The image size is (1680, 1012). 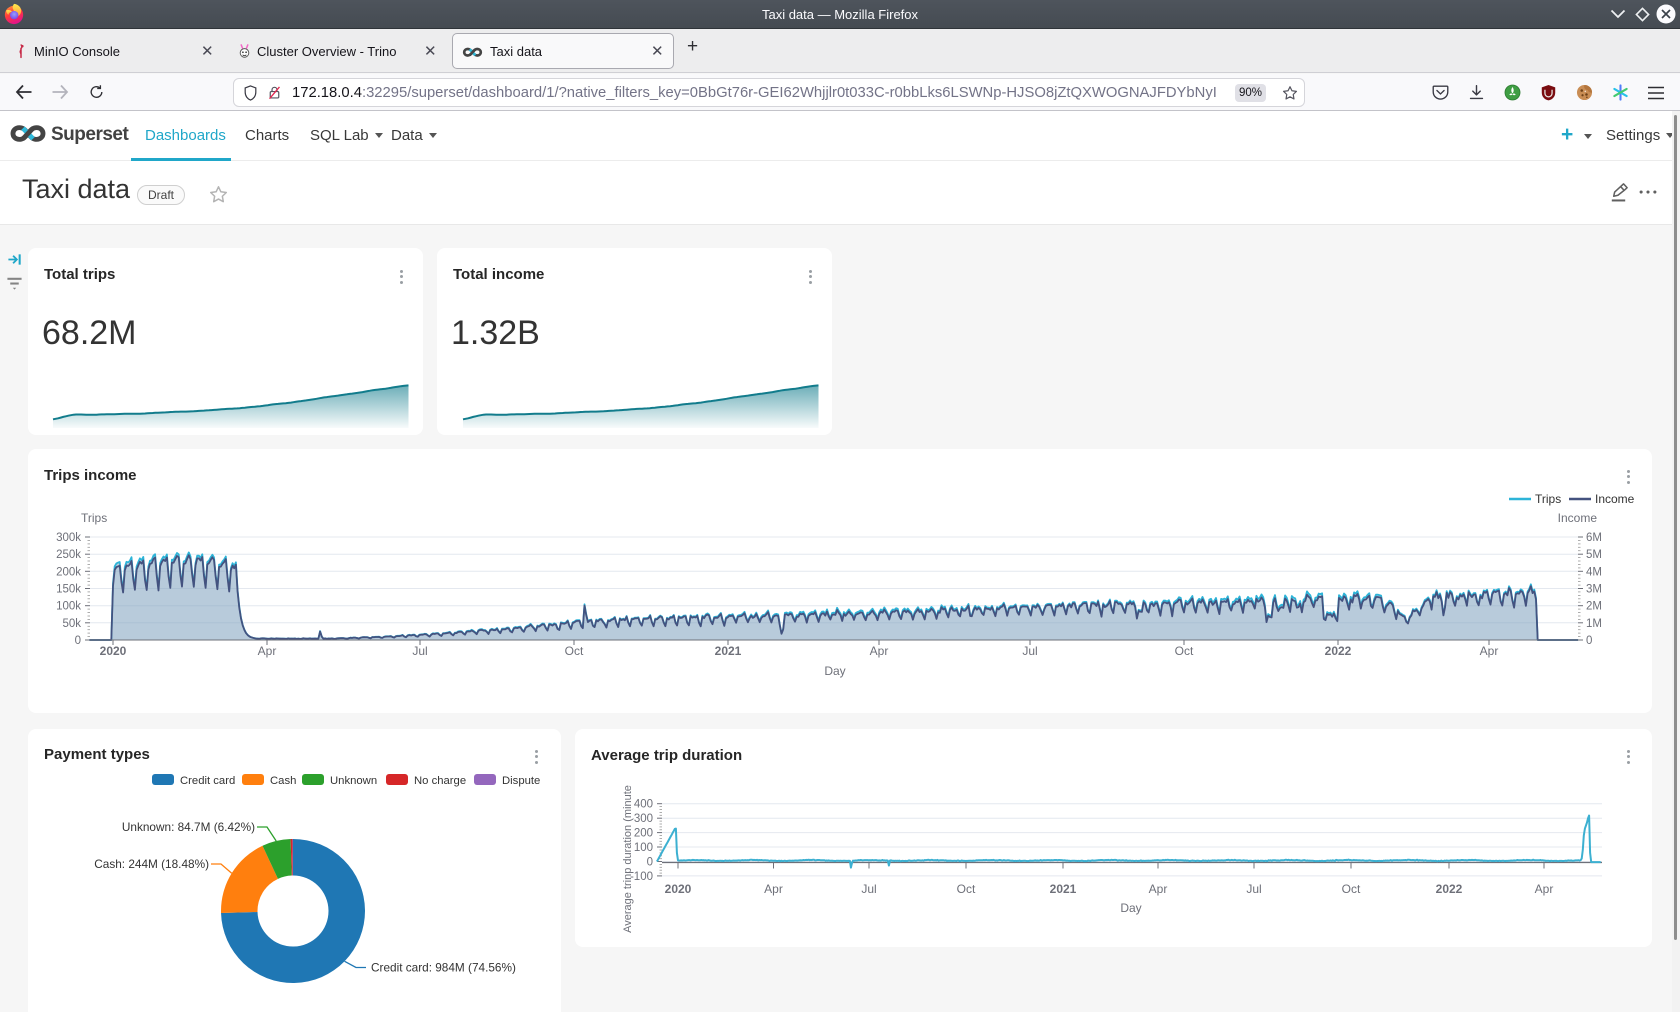 I want to click on svg-text: 300, so click(x=643, y=819).